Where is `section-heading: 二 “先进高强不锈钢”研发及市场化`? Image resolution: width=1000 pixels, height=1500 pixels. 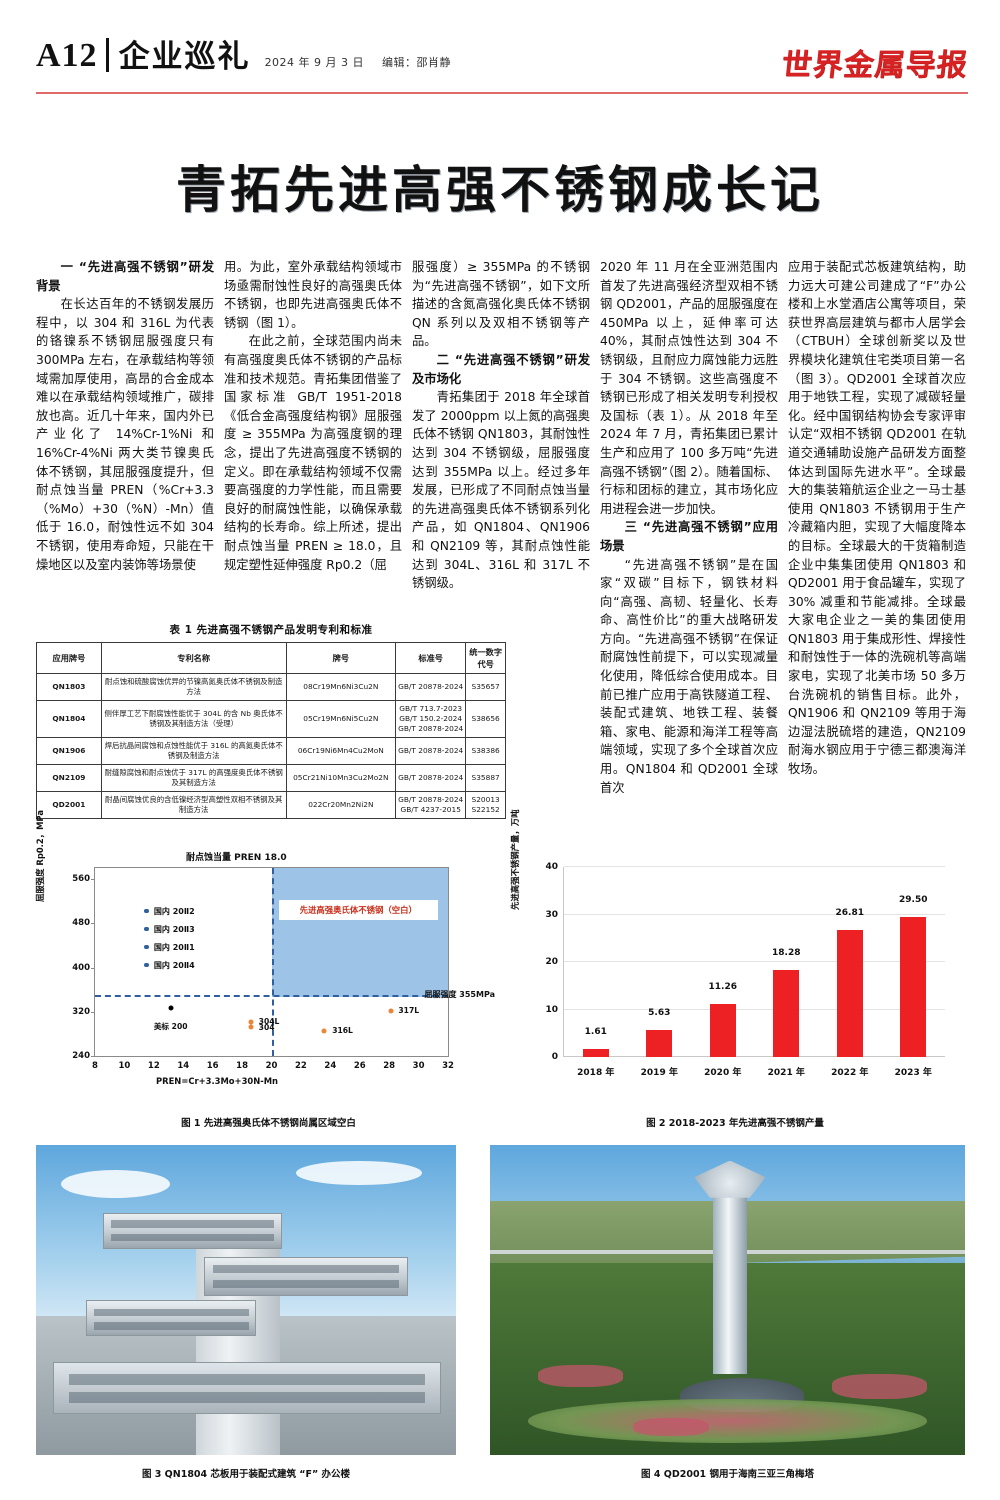
section-heading: 二 “先进高强不锈钢”研发及市场化 is located at coordinates (501, 369).